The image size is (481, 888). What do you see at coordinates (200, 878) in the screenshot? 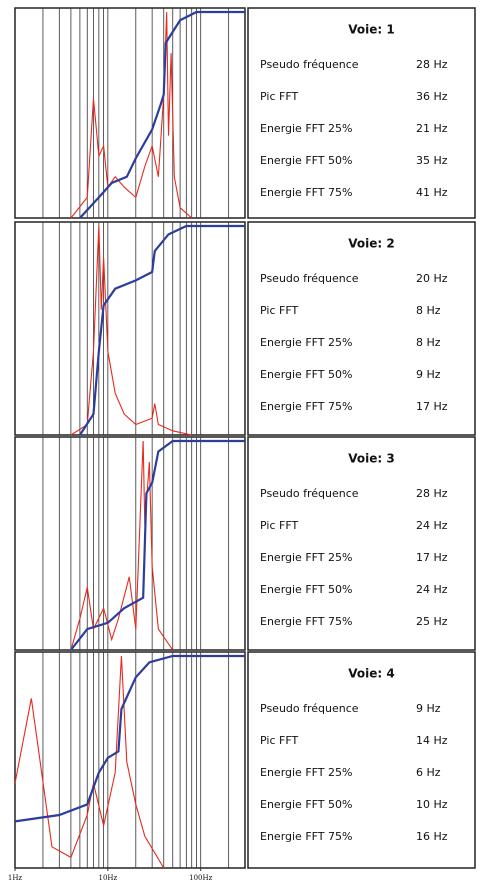
I see `x-tick-label: 100Hz` at bounding box center [200, 878].